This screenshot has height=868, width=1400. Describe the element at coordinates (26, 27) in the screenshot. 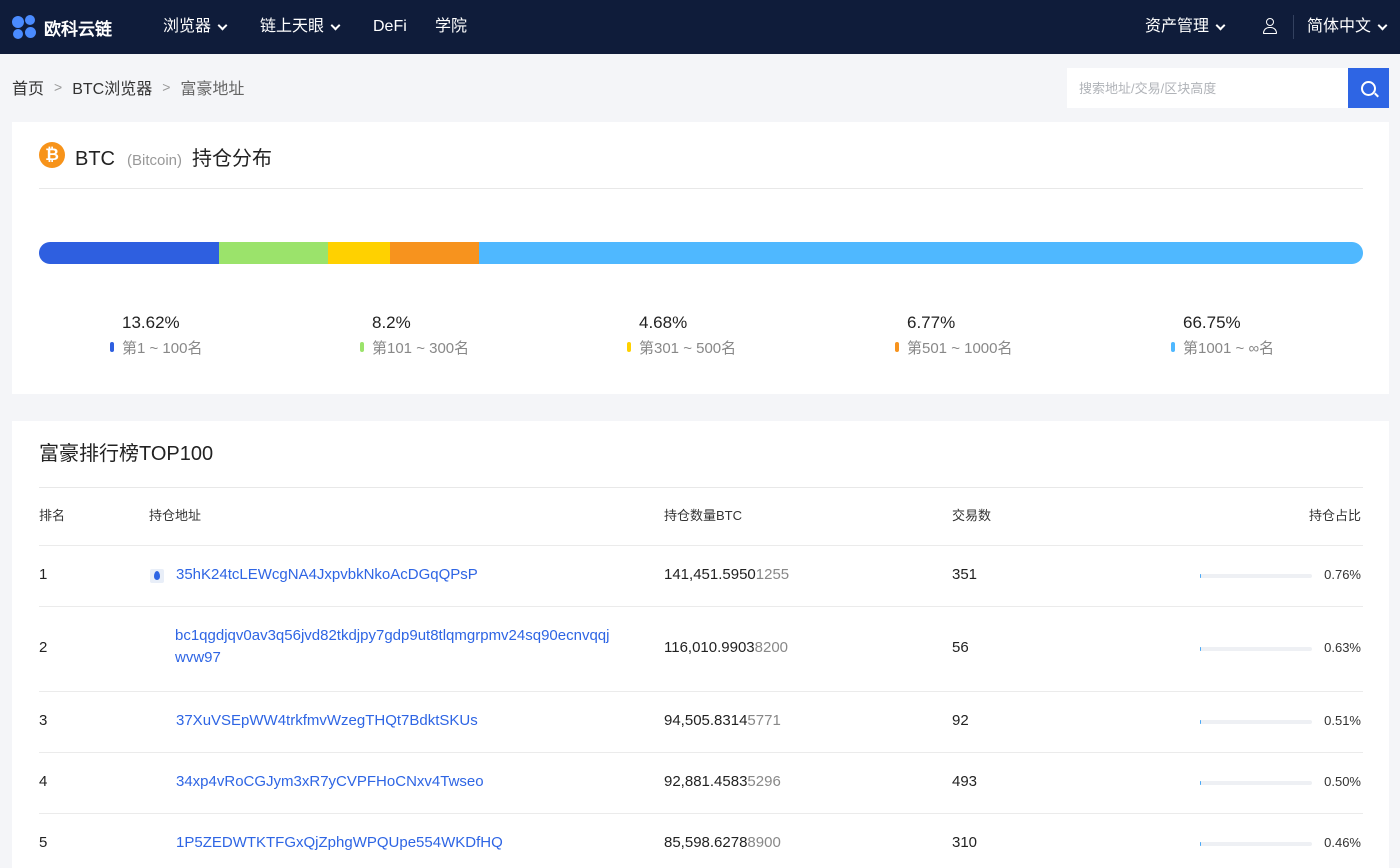

I see `logo-icon` at that location.